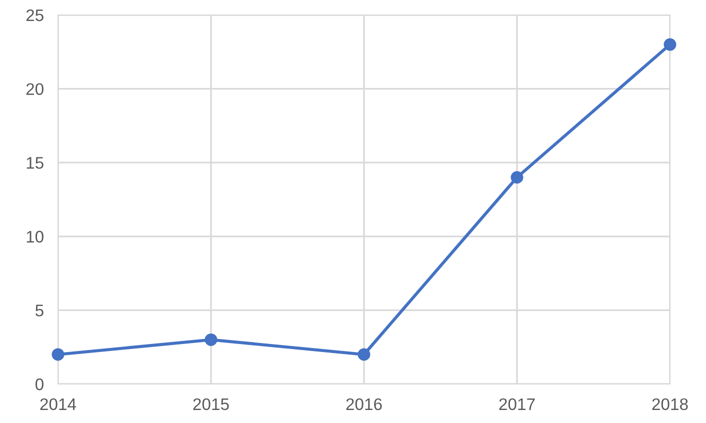 The height and width of the screenshot is (423, 706). Describe the element at coordinates (35, 15) in the screenshot. I see `y-tick-label: 25` at that location.